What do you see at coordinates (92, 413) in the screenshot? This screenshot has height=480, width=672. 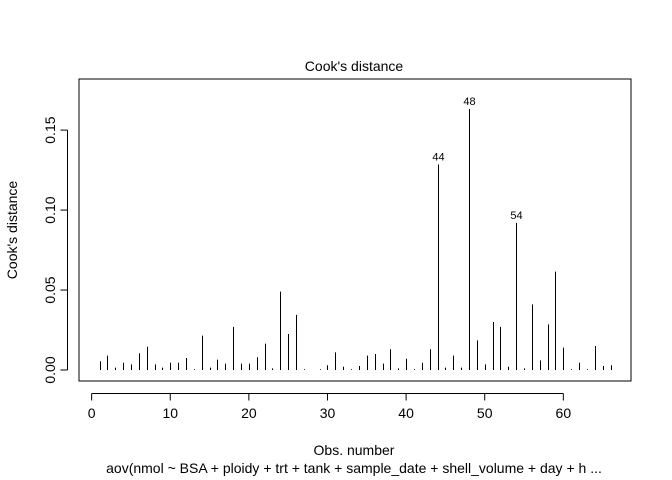 I see `x-tick-label: 0` at bounding box center [92, 413].